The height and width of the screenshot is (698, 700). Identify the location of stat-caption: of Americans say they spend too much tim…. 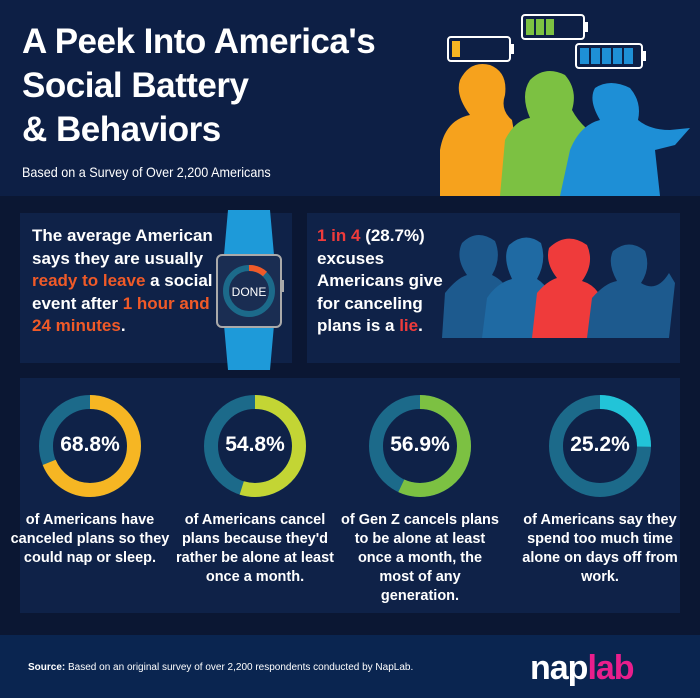
(600, 548).